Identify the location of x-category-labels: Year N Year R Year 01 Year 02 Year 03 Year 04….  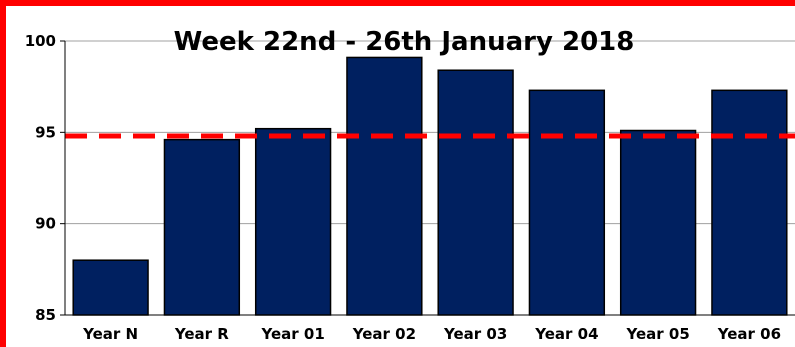
(431, 334).